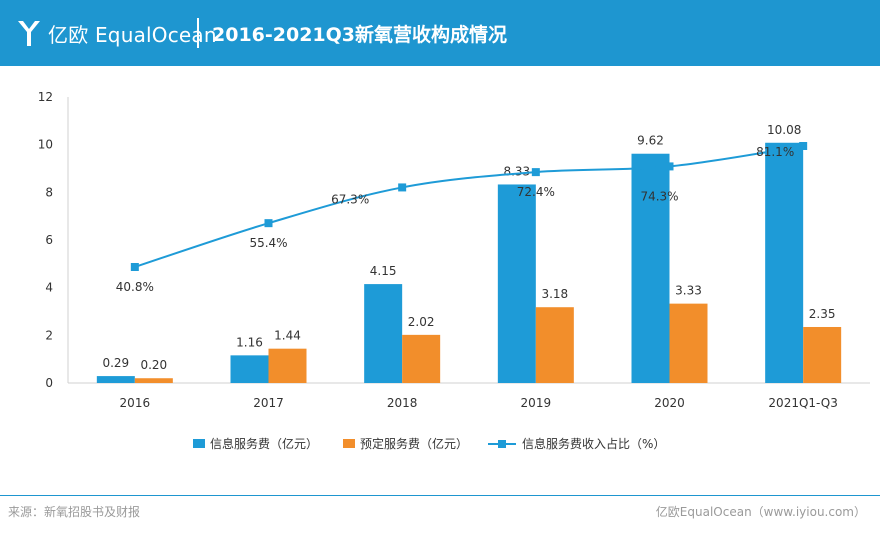 The width and height of the screenshot is (880, 535). I want to click on booking-service-value-label: 3.18, so click(554, 294).